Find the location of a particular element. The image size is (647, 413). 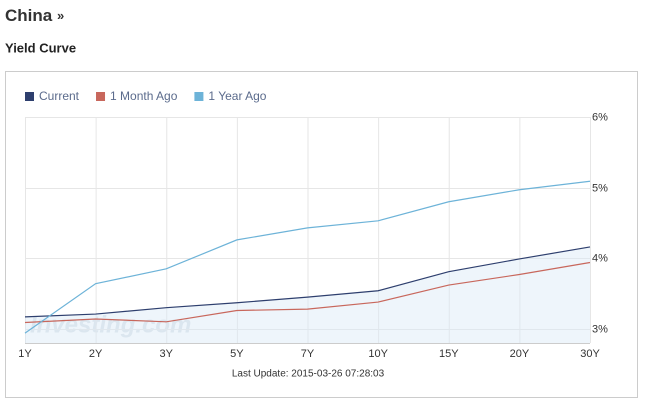

series-line is located at coordinates (307, 292).